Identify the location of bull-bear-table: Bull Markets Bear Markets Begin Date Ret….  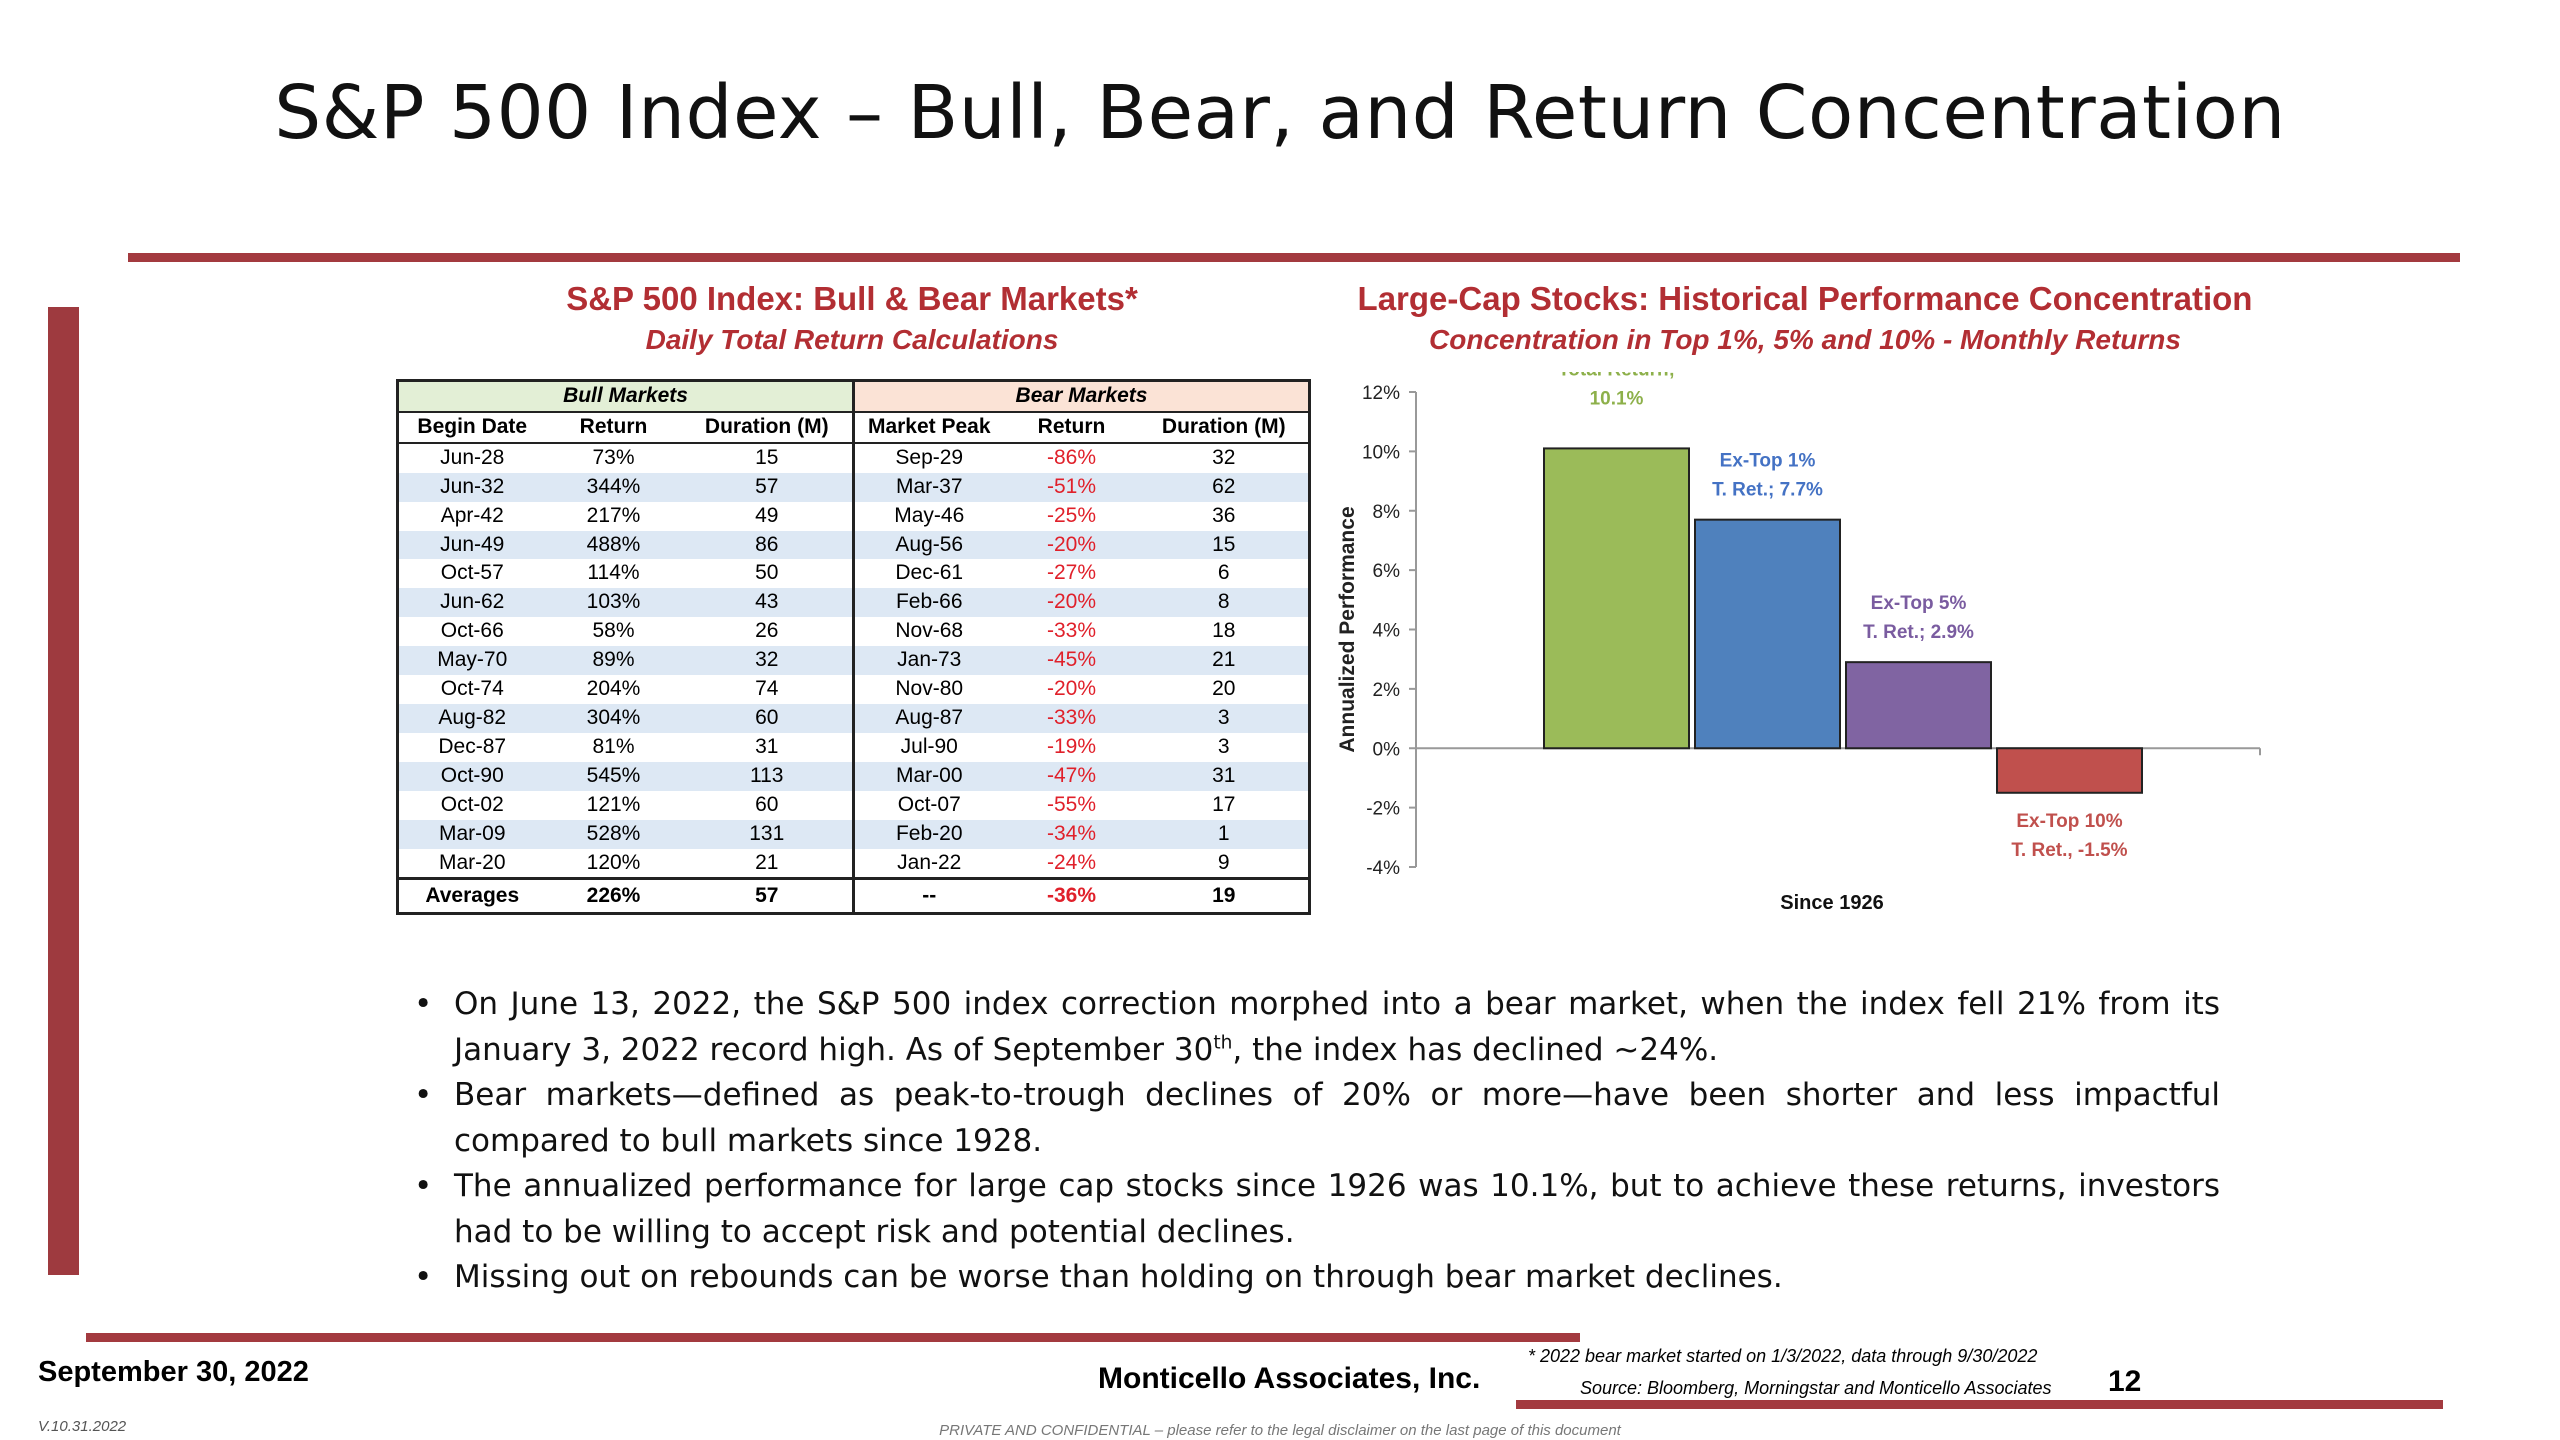
(853, 647).